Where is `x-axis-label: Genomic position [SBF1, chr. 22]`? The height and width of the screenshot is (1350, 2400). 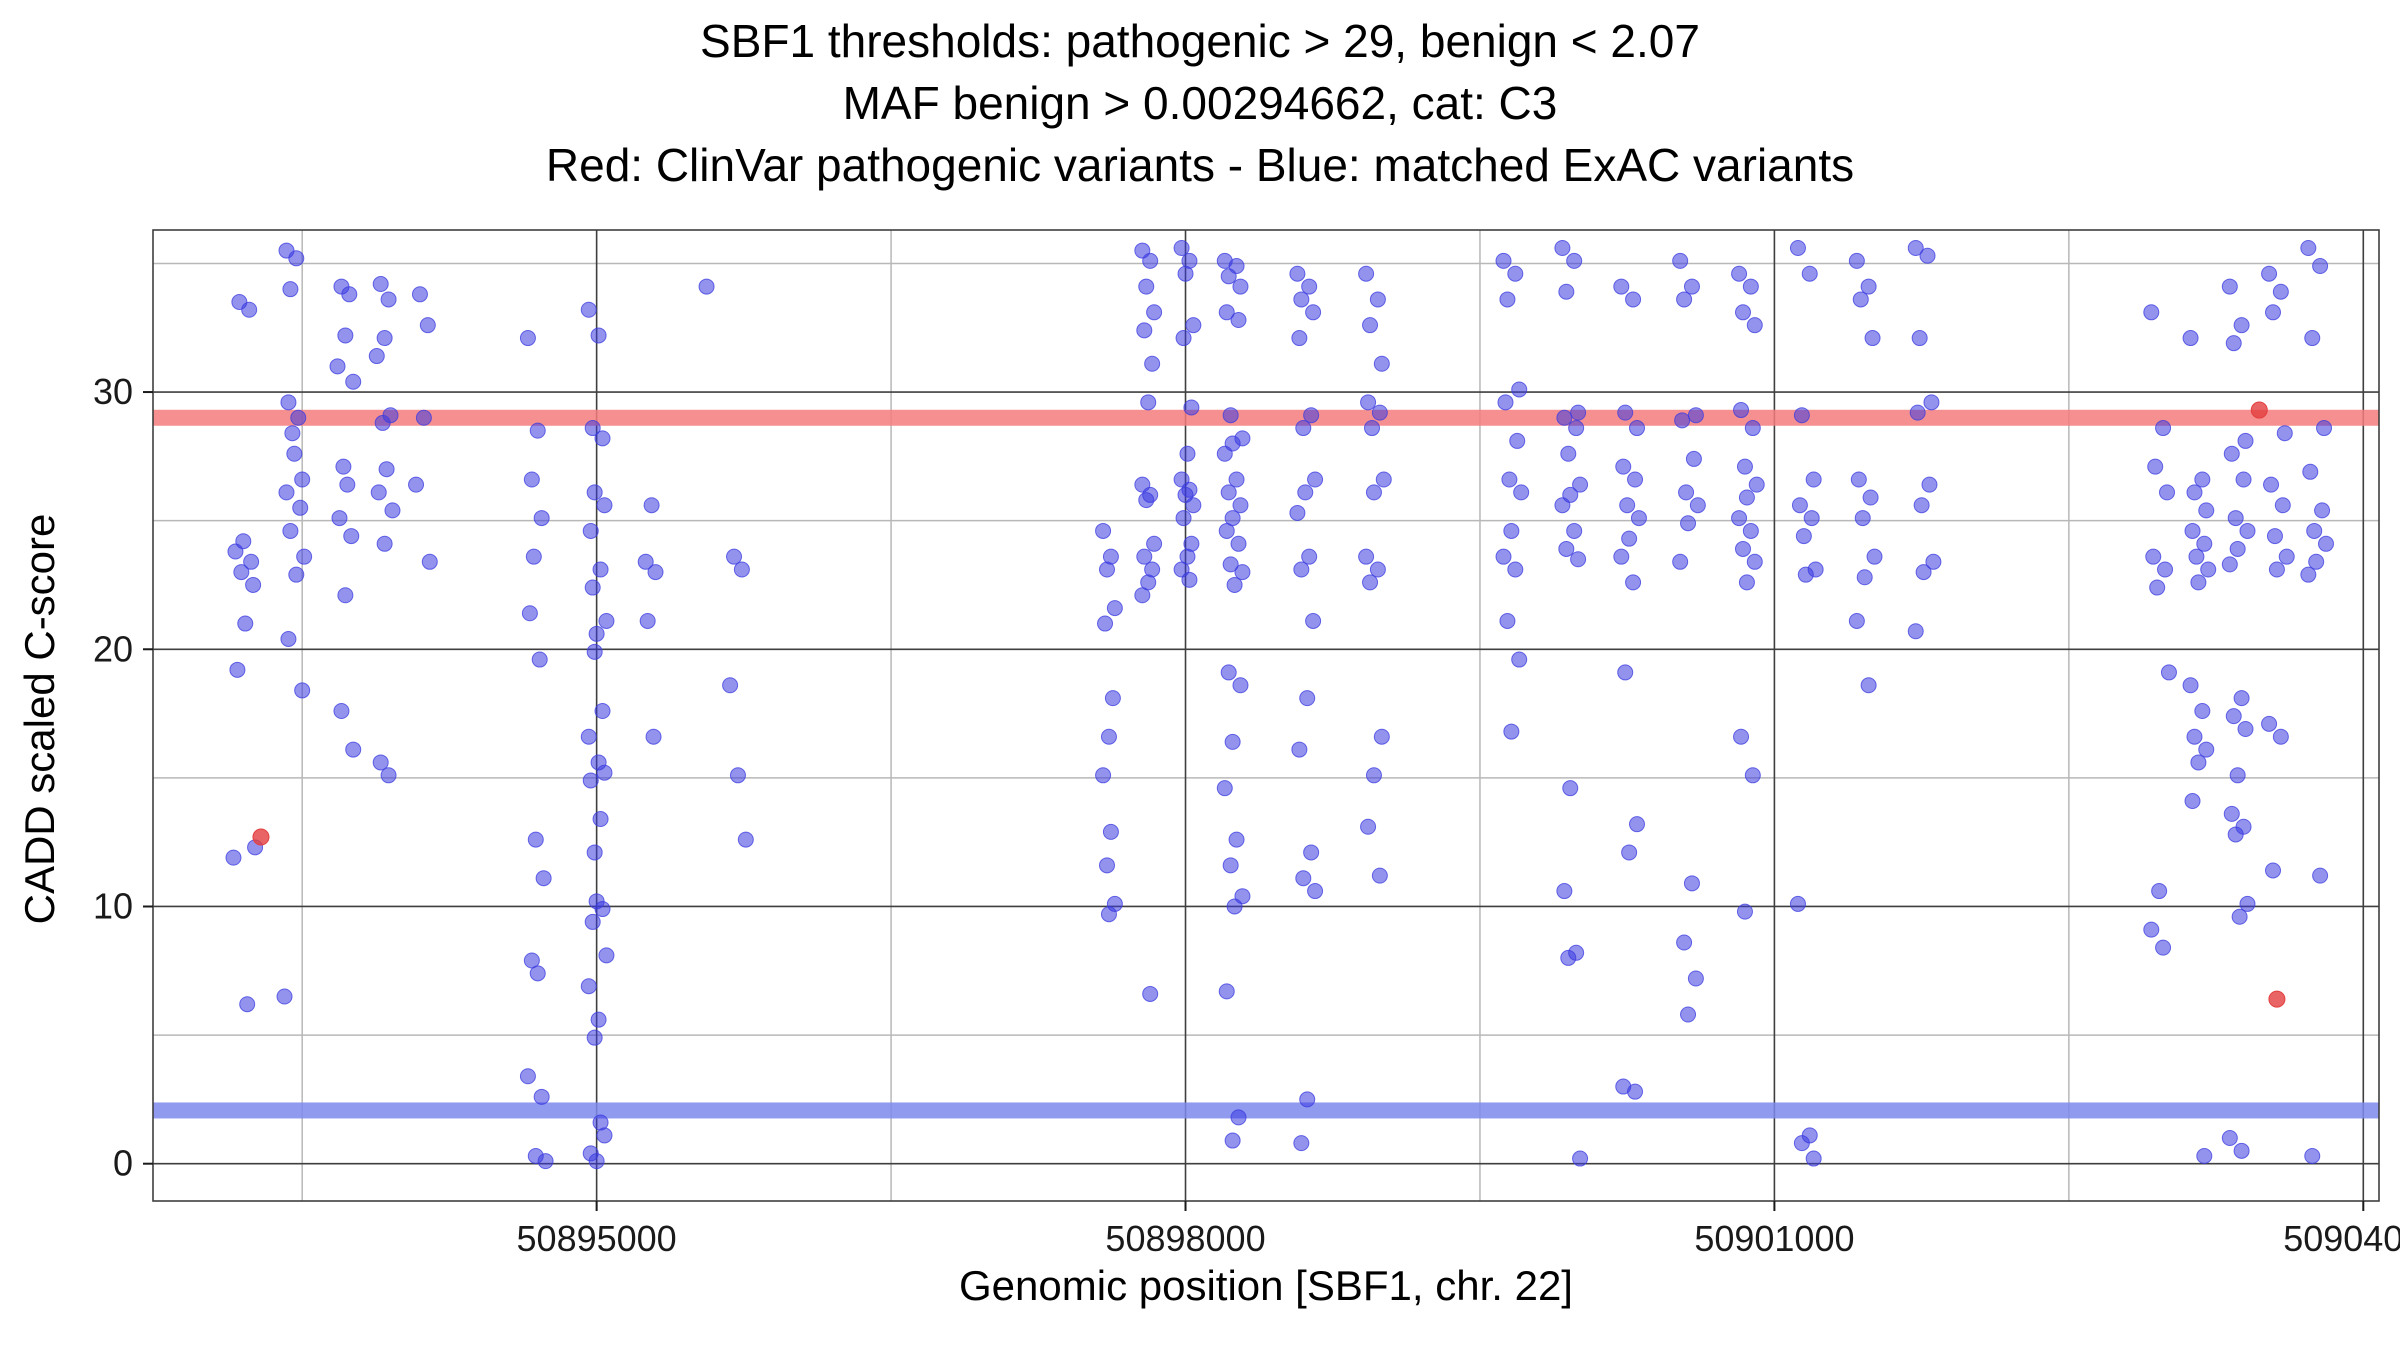 x-axis-label: Genomic position [SBF1, chr. 22] is located at coordinates (1266, 1285).